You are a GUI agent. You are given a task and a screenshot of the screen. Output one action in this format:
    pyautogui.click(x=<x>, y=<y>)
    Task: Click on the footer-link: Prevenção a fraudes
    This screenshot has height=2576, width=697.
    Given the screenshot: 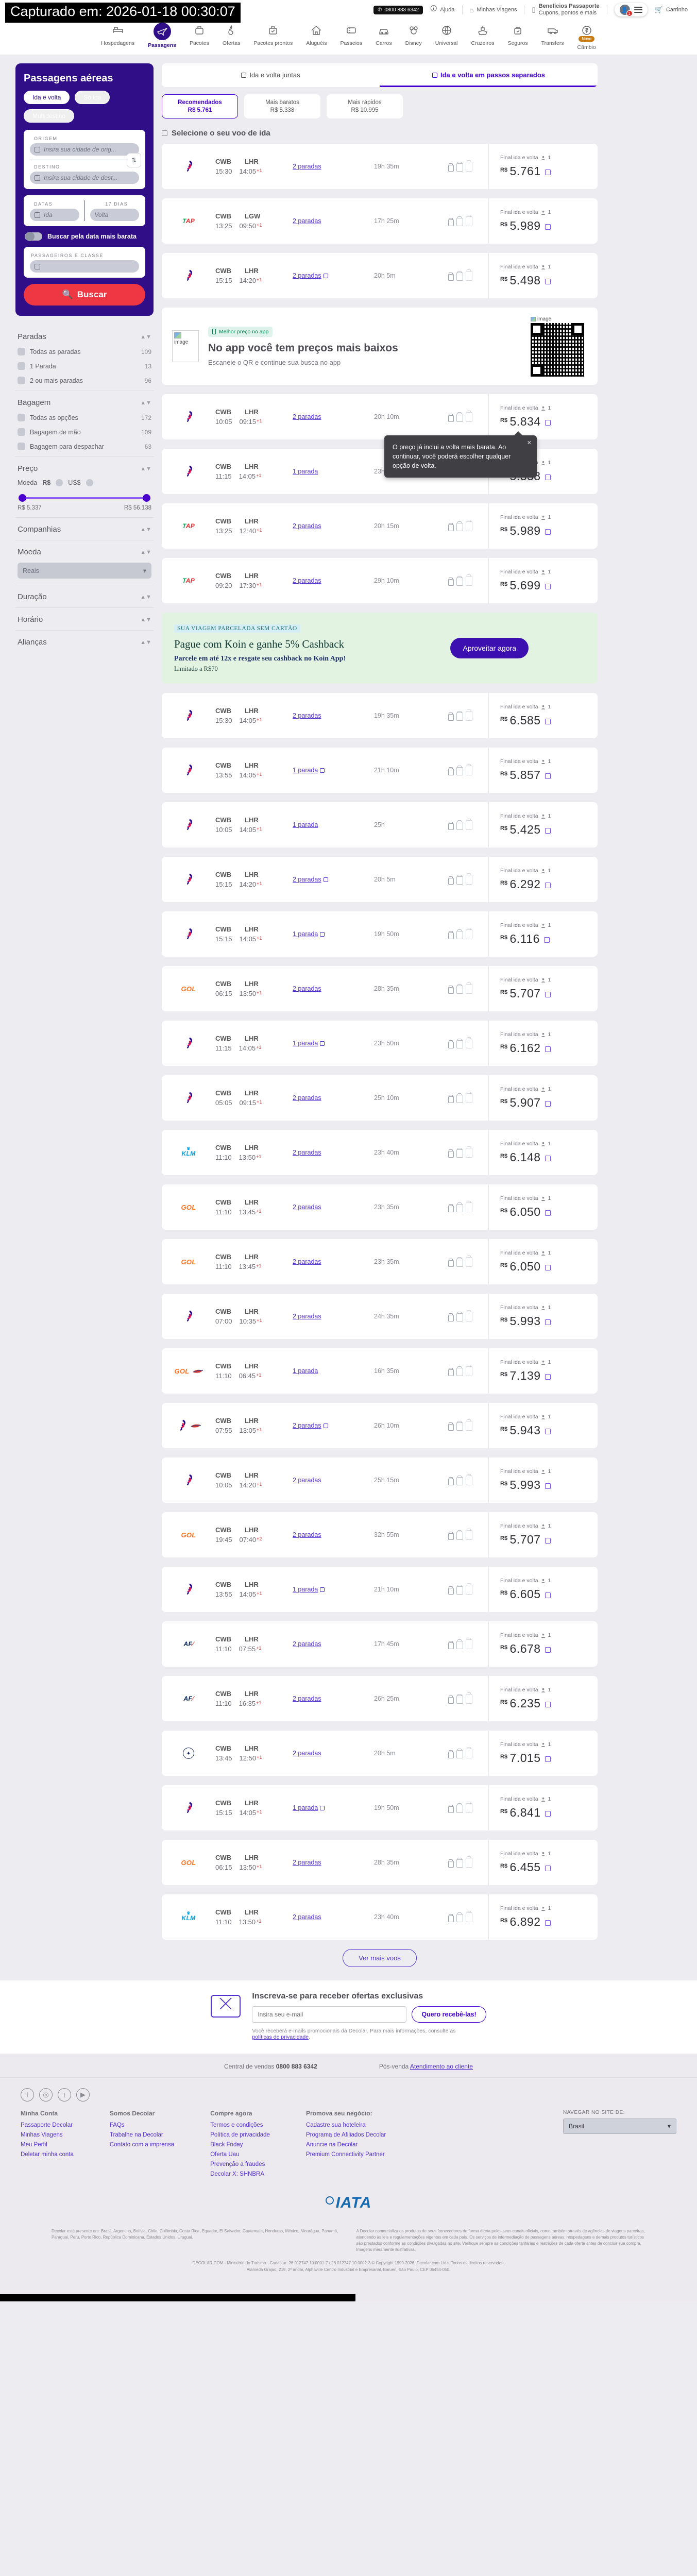 What is the action you would take?
    pyautogui.click(x=237, y=2164)
    